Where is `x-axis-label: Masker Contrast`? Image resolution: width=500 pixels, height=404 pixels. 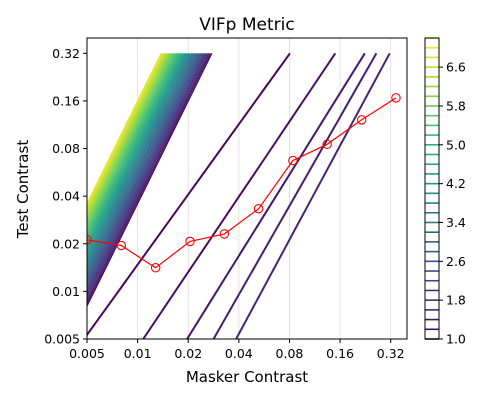
x-axis-label: Masker Contrast is located at coordinates (247, 377).